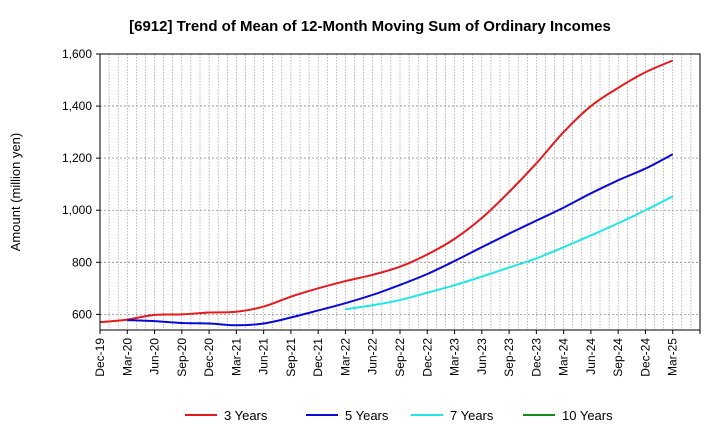 This screenshot has height=440, width=720. I want to click on x-tick-label: Dec-20, so click(209, 357).